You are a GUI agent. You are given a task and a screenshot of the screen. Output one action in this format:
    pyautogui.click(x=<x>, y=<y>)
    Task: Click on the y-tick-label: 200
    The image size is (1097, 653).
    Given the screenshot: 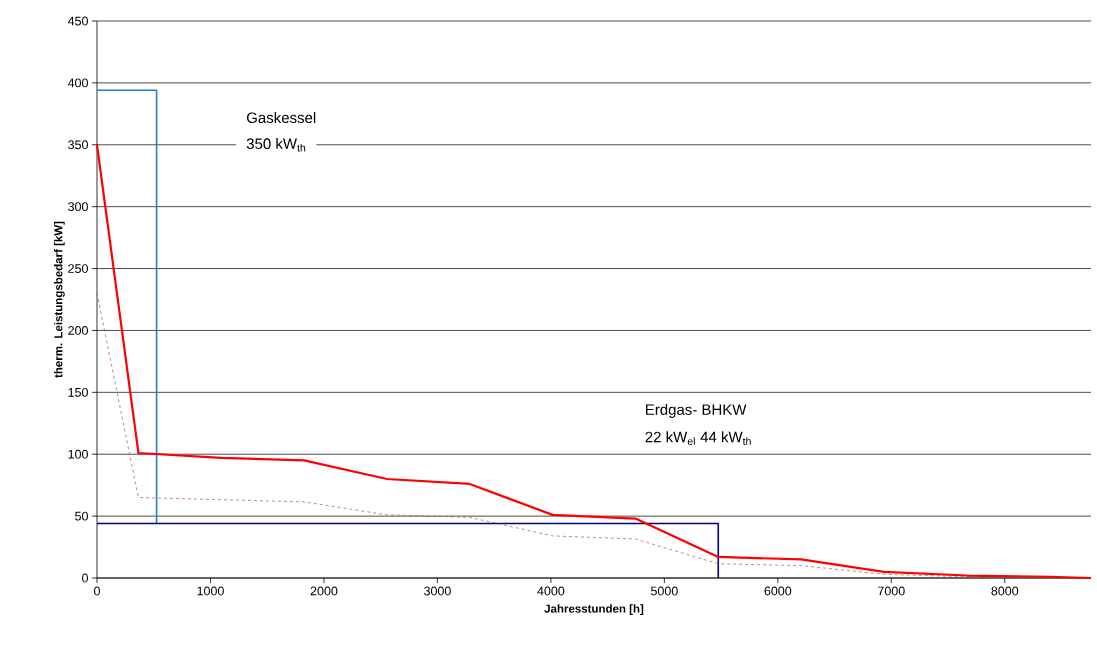 What is the action you would take?
    pyautogui.click(x=78, y=330)
    